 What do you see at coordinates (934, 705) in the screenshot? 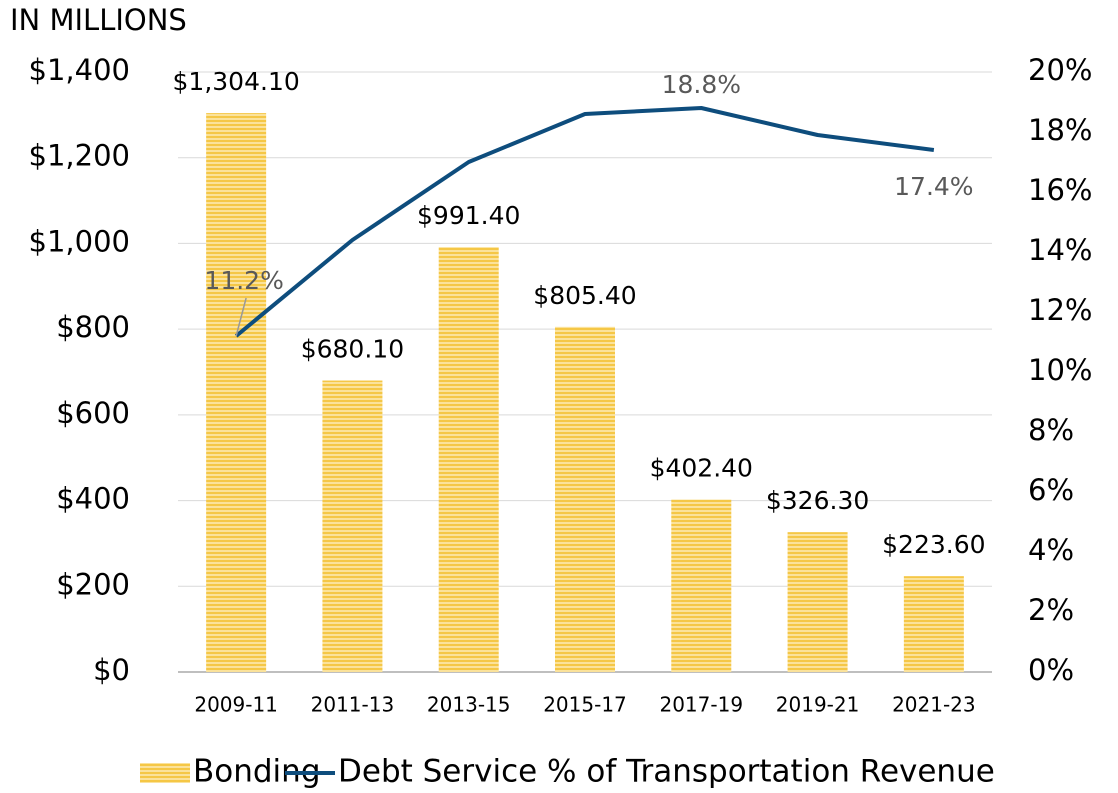
I see `x-tick-label: 2021-23` at bounding box center [934, 705].